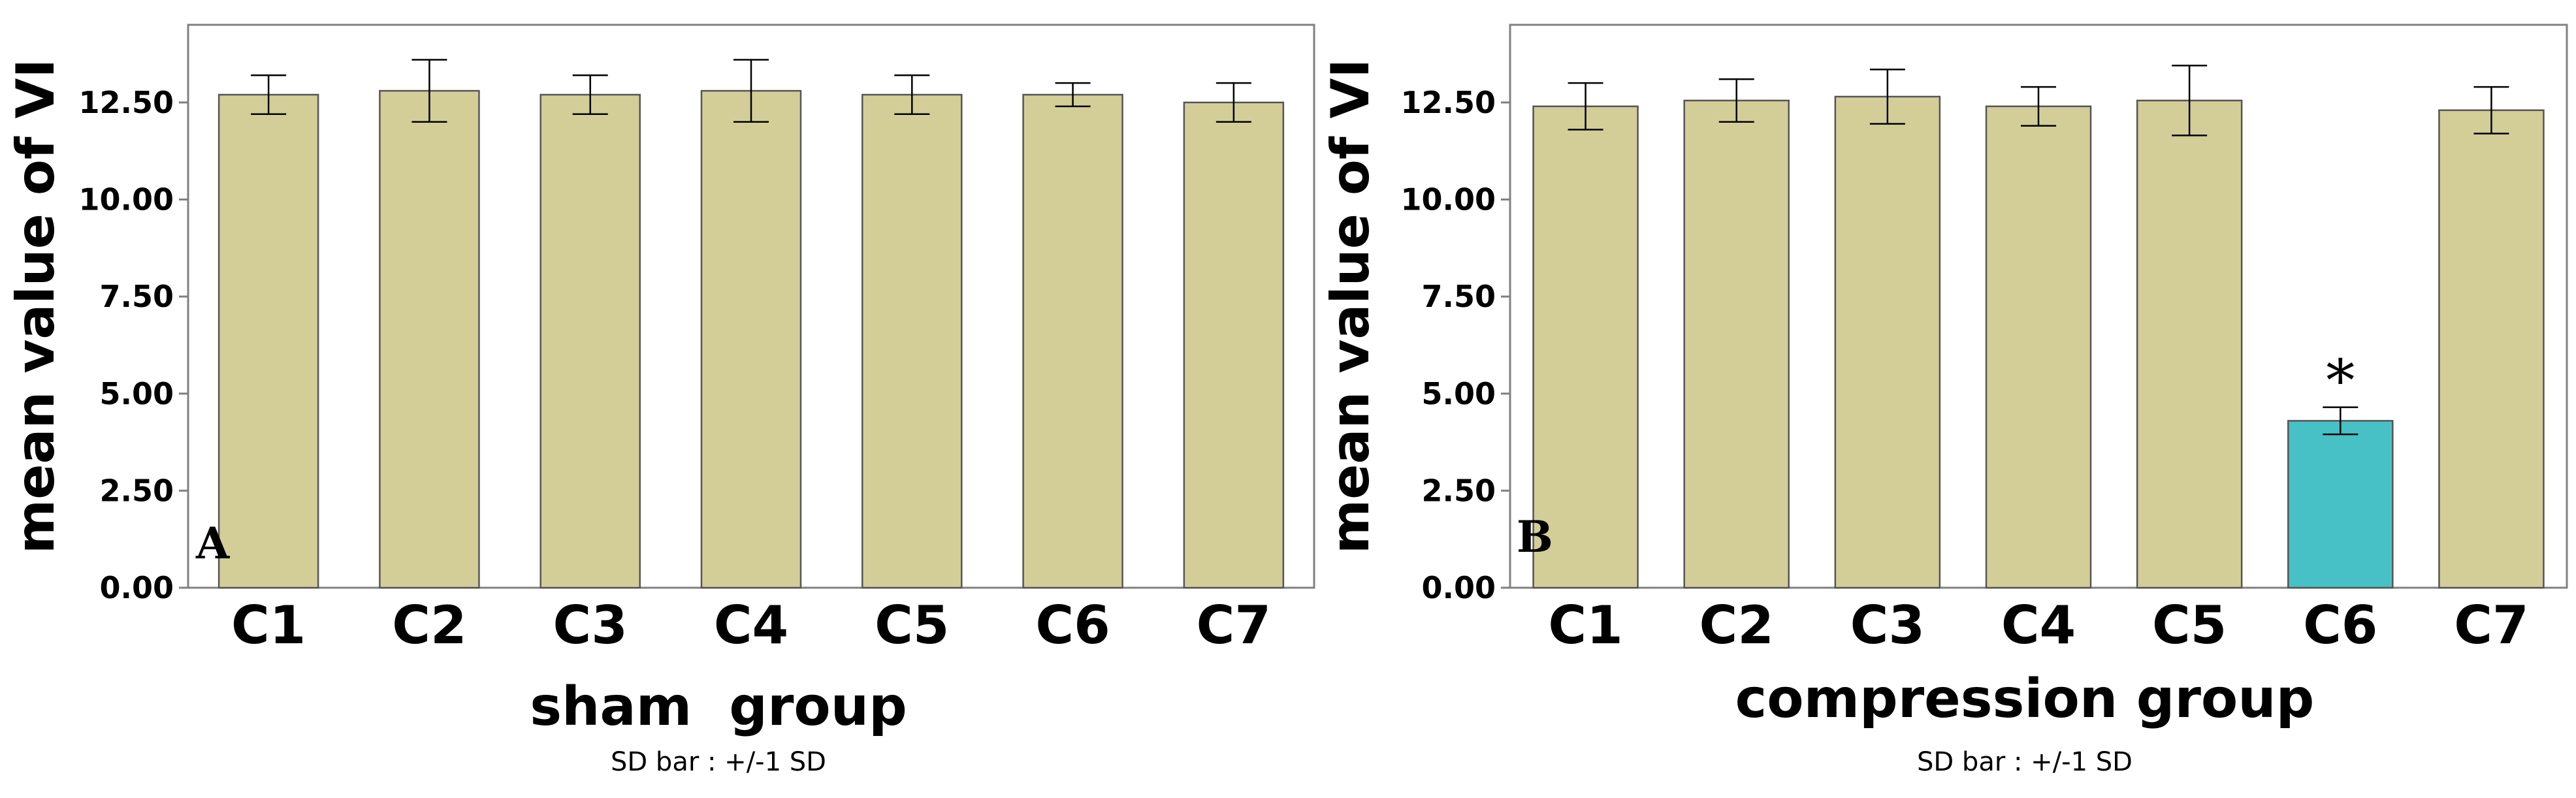 This screenshot has height=798, width=2576. Describe the element at coordinates (2025, 699) in the screenshot. I see `x-axis-title-b: compression group` at that location.